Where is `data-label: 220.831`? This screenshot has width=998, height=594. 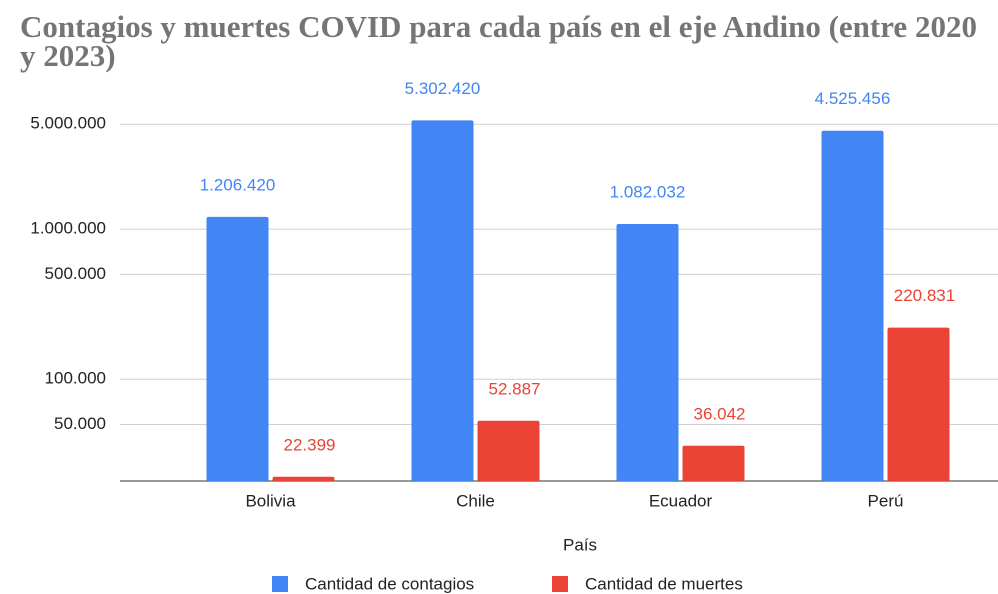 data-label: 220.831 is located at coordinates (924, 295).